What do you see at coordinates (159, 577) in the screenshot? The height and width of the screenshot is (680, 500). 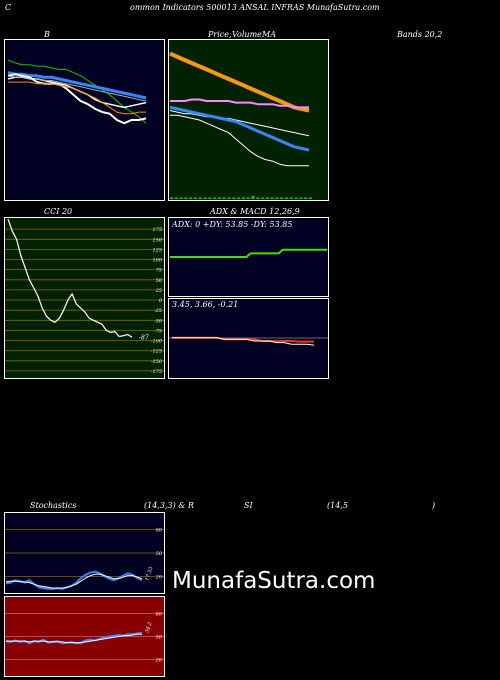 I see `stoch-tick-label: 20` at bounding box center [159, 577].